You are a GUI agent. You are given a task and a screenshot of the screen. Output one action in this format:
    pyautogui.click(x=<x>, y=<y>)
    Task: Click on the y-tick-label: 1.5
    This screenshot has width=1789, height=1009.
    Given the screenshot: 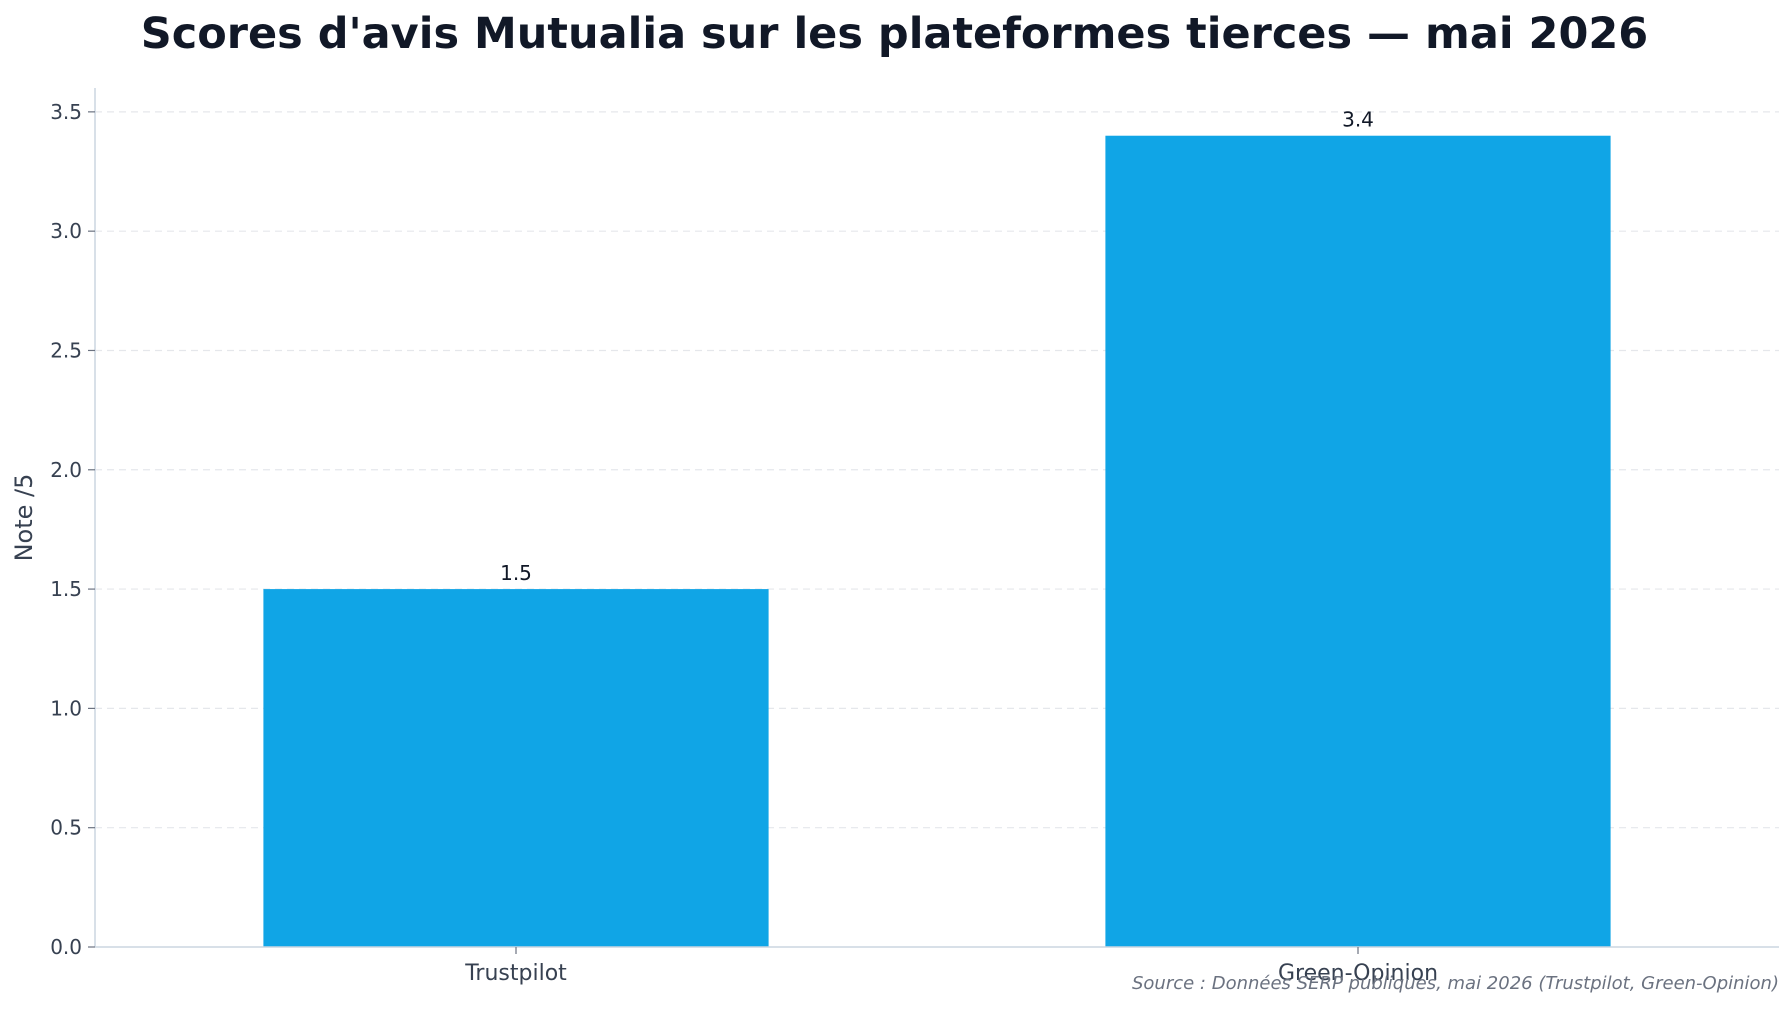 What is the action you would take?
    pyautogui.click(x=66, y=589)
    